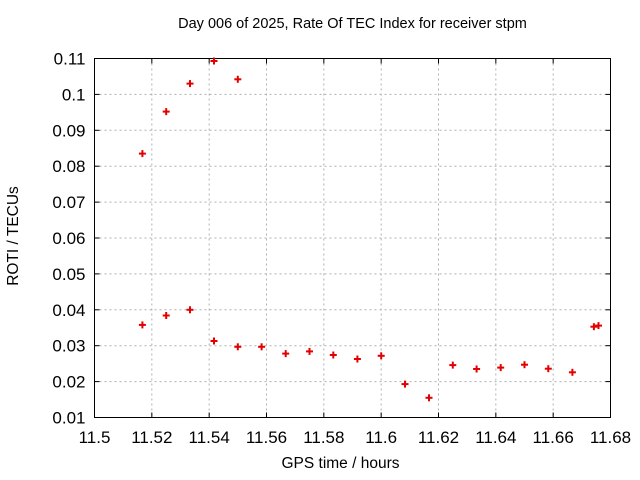  I want to click on x-axis-title: GPS time / hours, so click(340, 463).